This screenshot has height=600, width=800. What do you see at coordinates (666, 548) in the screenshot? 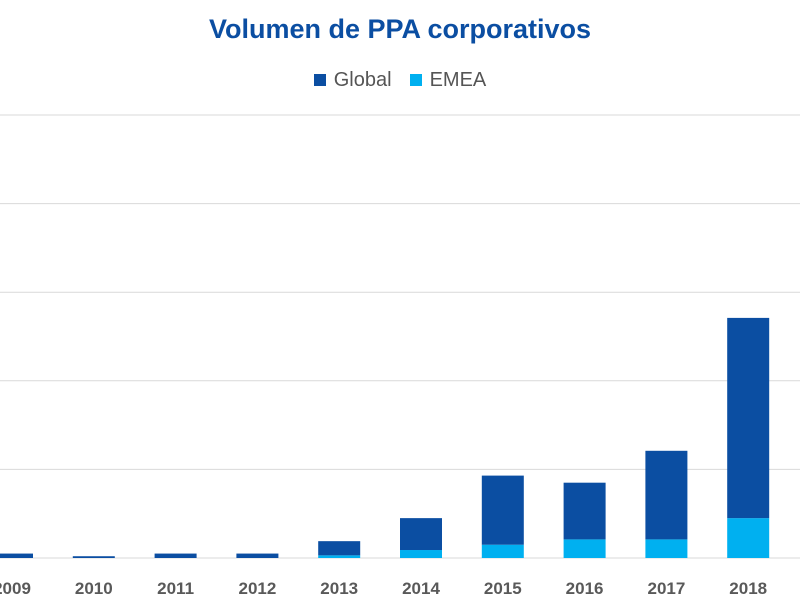
I see `bar-emea-2017` at bounding box center [666, 548].